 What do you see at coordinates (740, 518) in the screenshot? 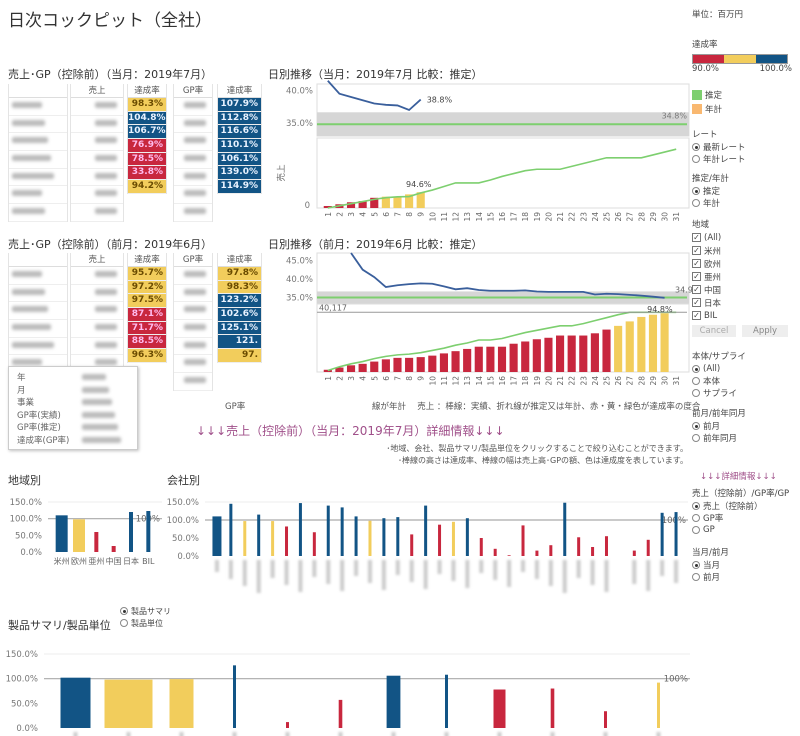
I see `filter-option: GP率` at bounding box center [740, 518].